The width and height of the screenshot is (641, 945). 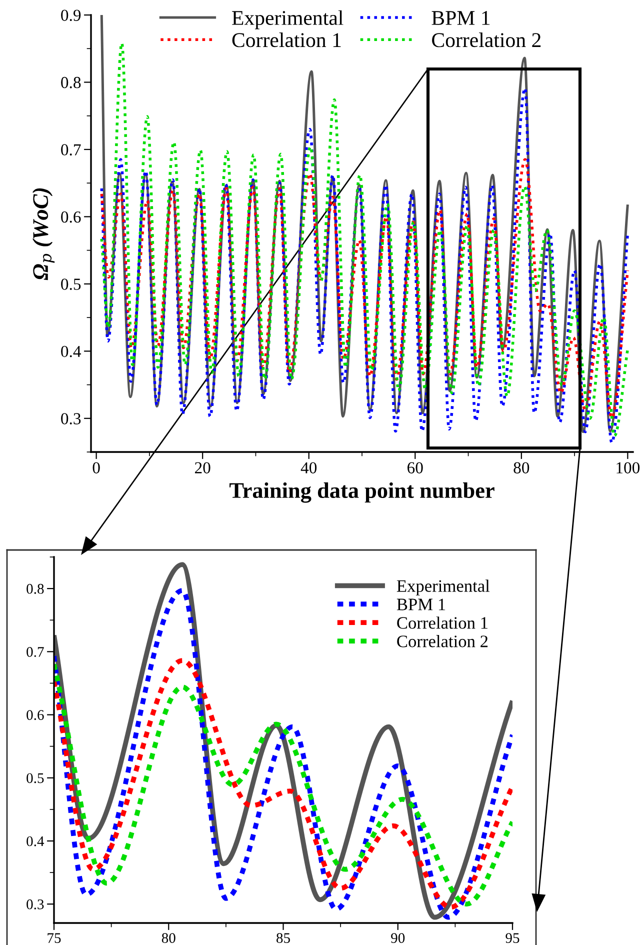 I want to click on x-tick-label: 20, so click(x=202, y=468).